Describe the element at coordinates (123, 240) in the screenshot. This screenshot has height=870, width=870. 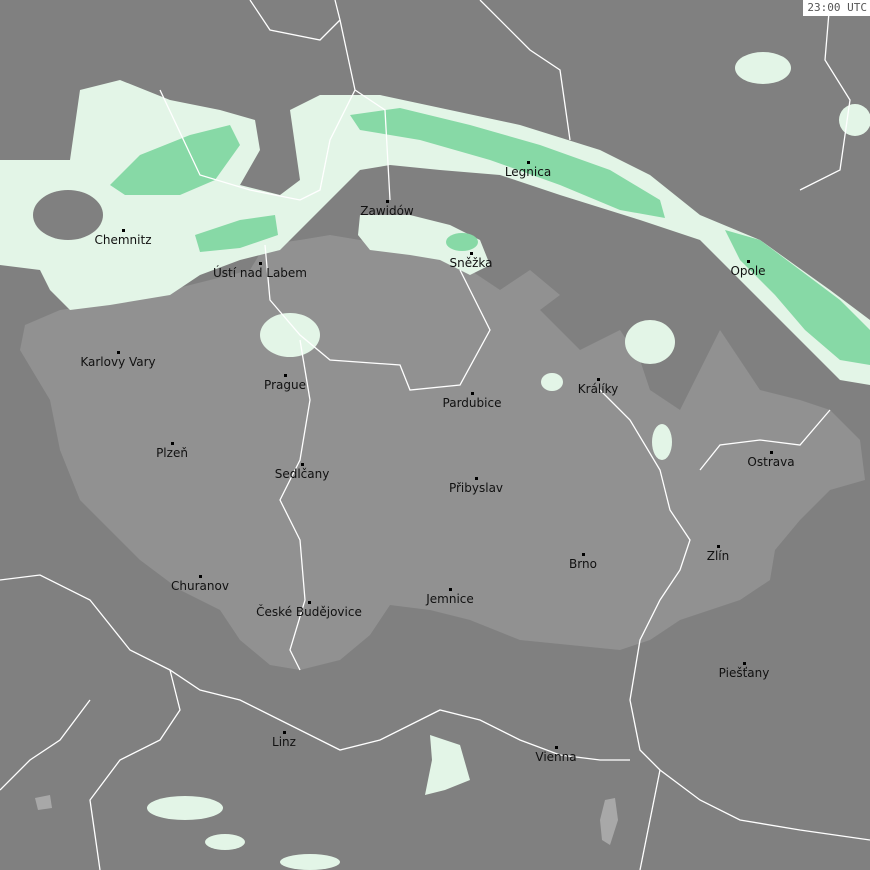
I see `city-label: Chemnitz` at that location.